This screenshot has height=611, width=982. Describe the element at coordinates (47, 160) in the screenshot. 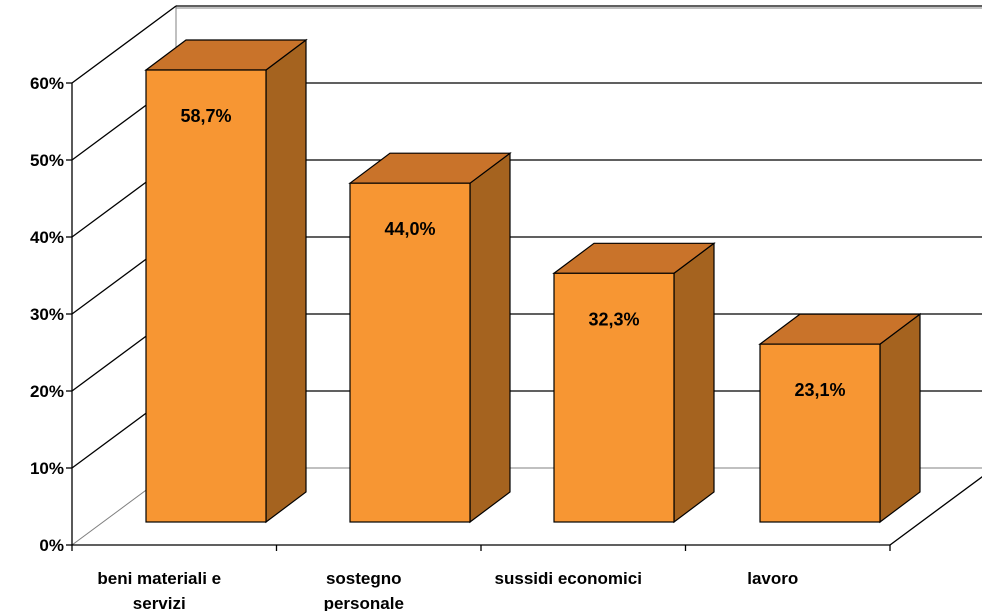

I see `y-tick-label: 50%` at that location.